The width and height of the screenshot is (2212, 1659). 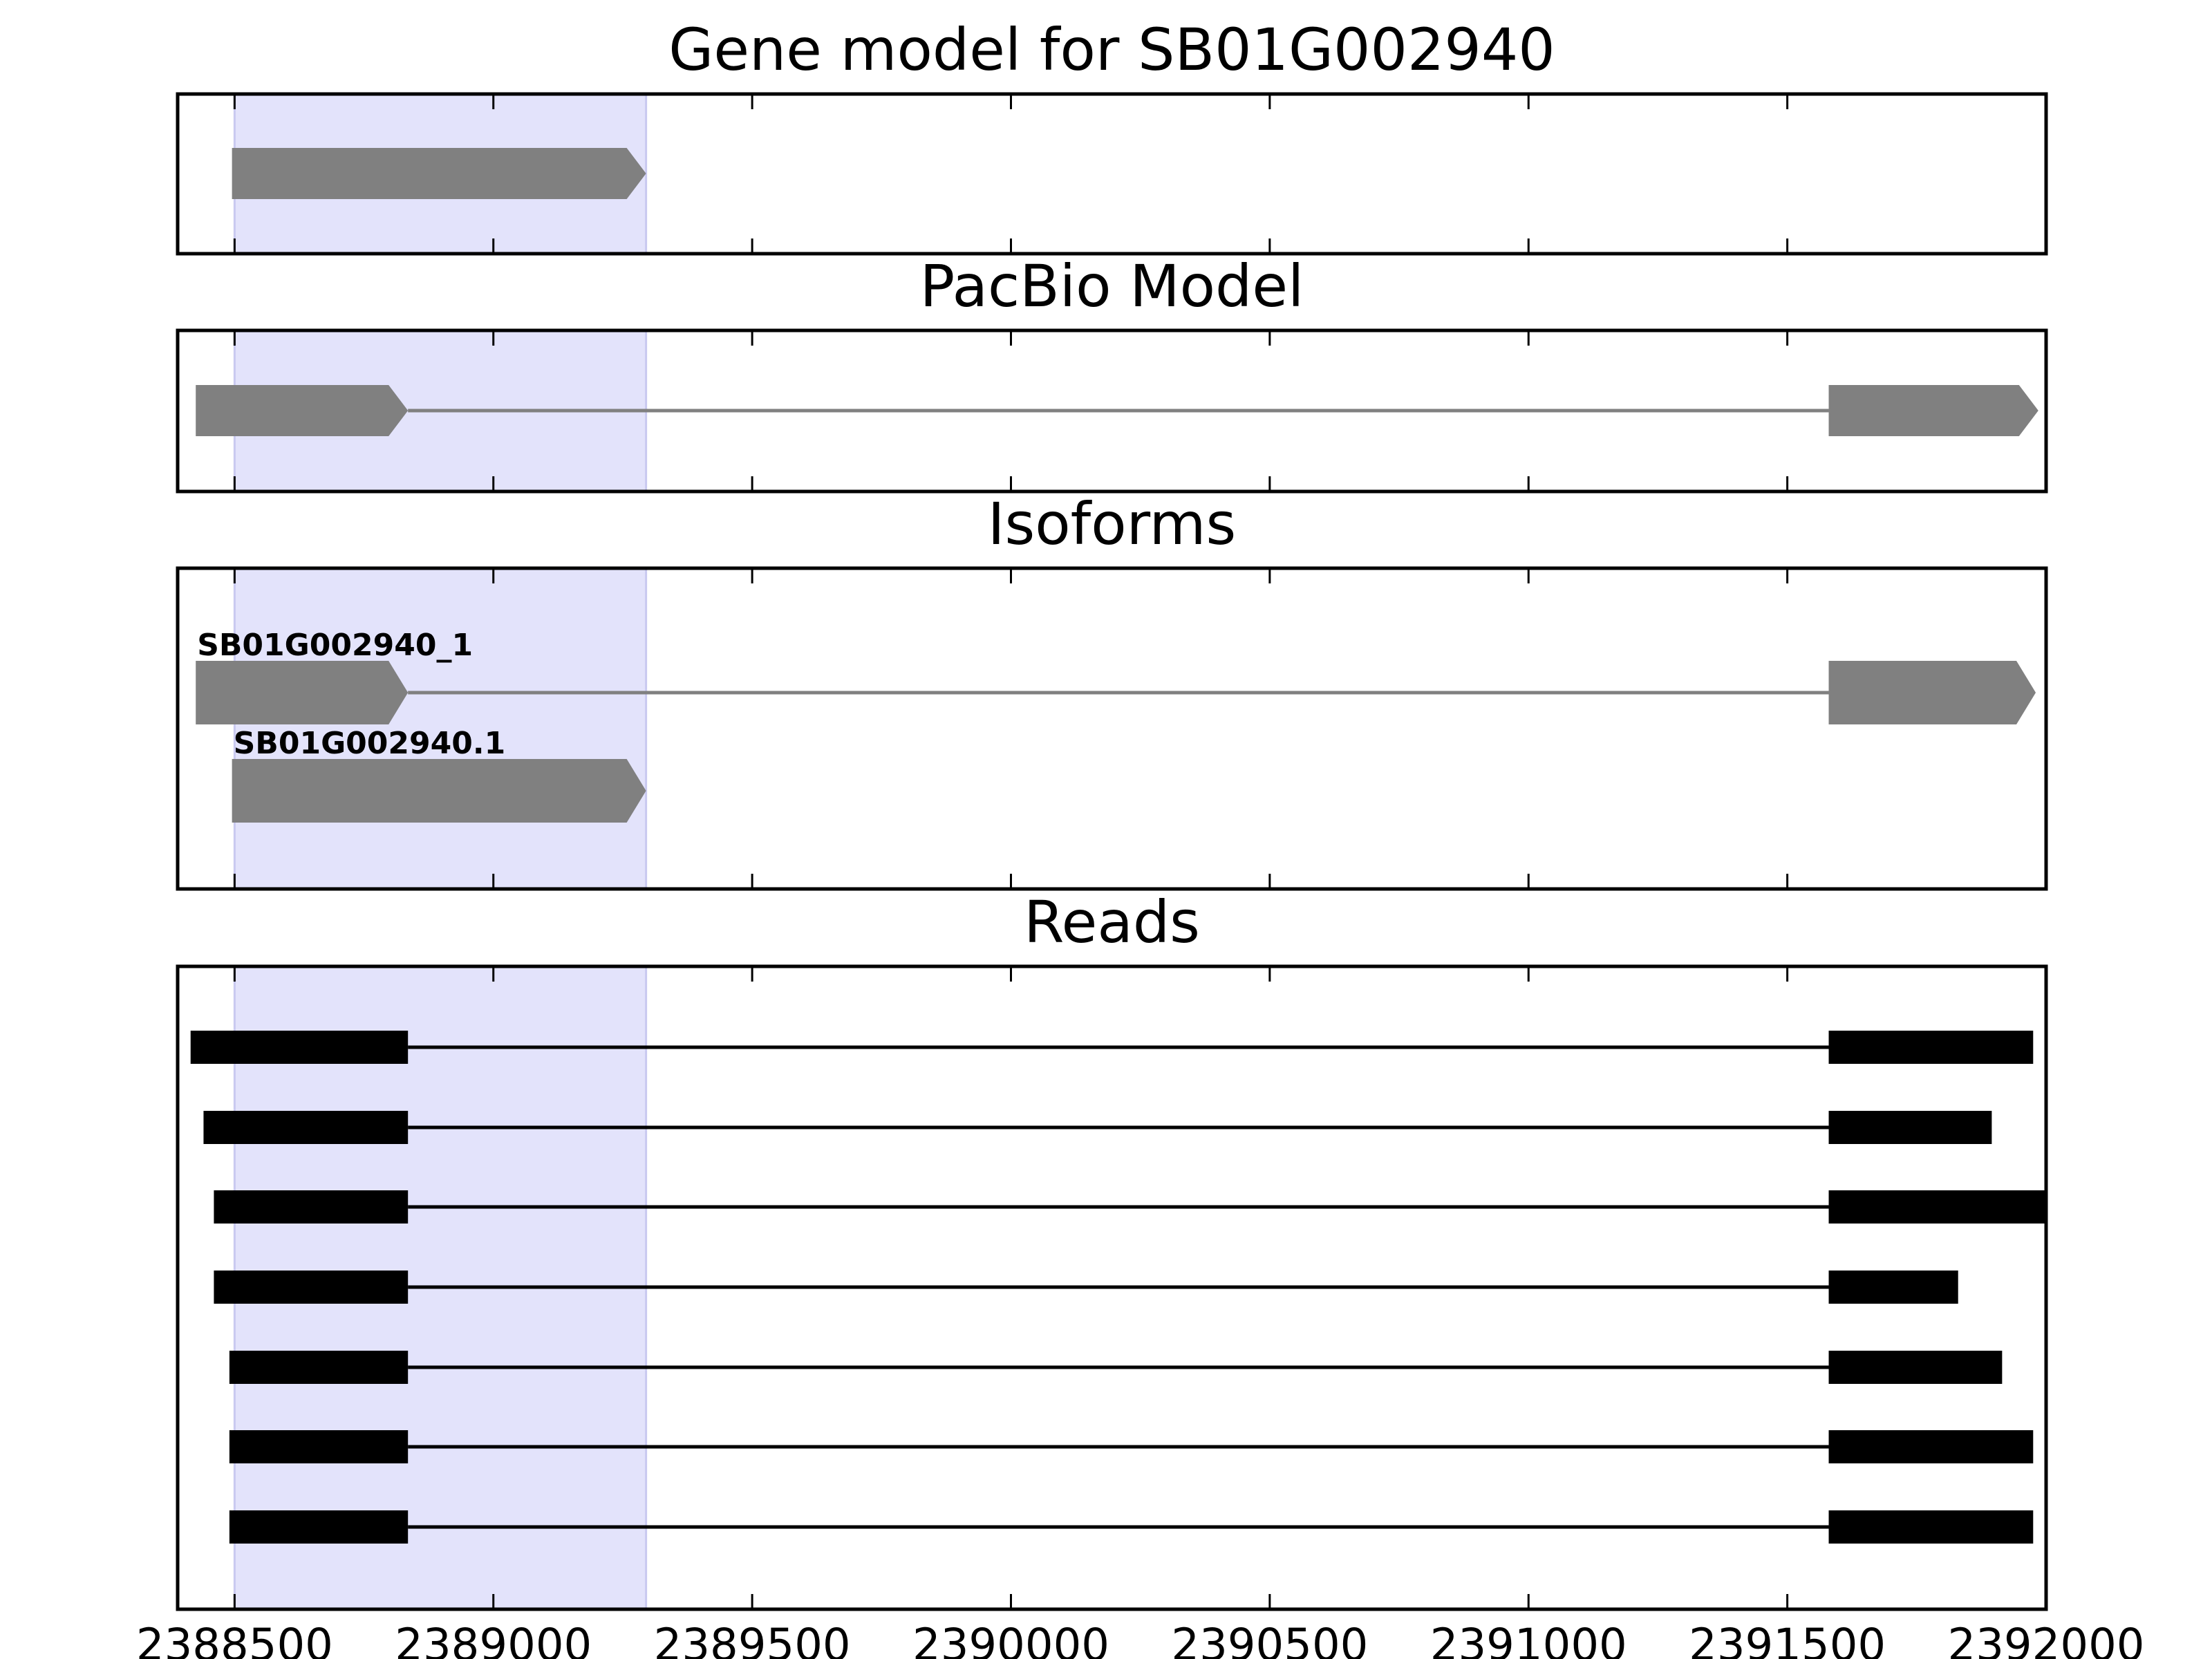 I want to click on panel-title: Isoforms, so click(x=1112, y=524).